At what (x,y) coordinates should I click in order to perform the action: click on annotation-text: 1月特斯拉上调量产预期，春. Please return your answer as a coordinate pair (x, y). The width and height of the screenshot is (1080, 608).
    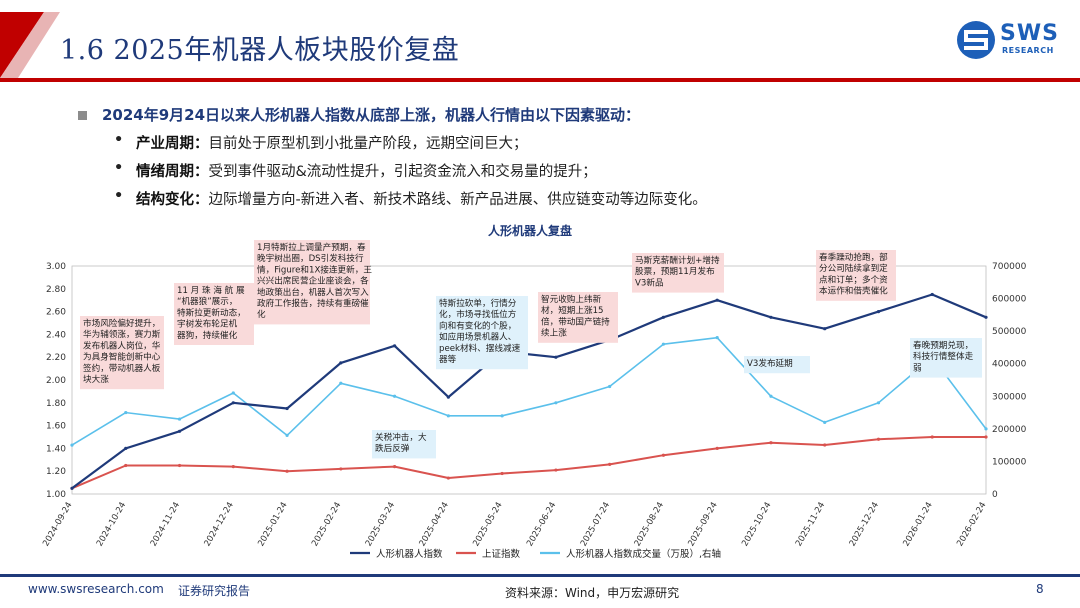
    Looking at the image, I should click on (311, 247).